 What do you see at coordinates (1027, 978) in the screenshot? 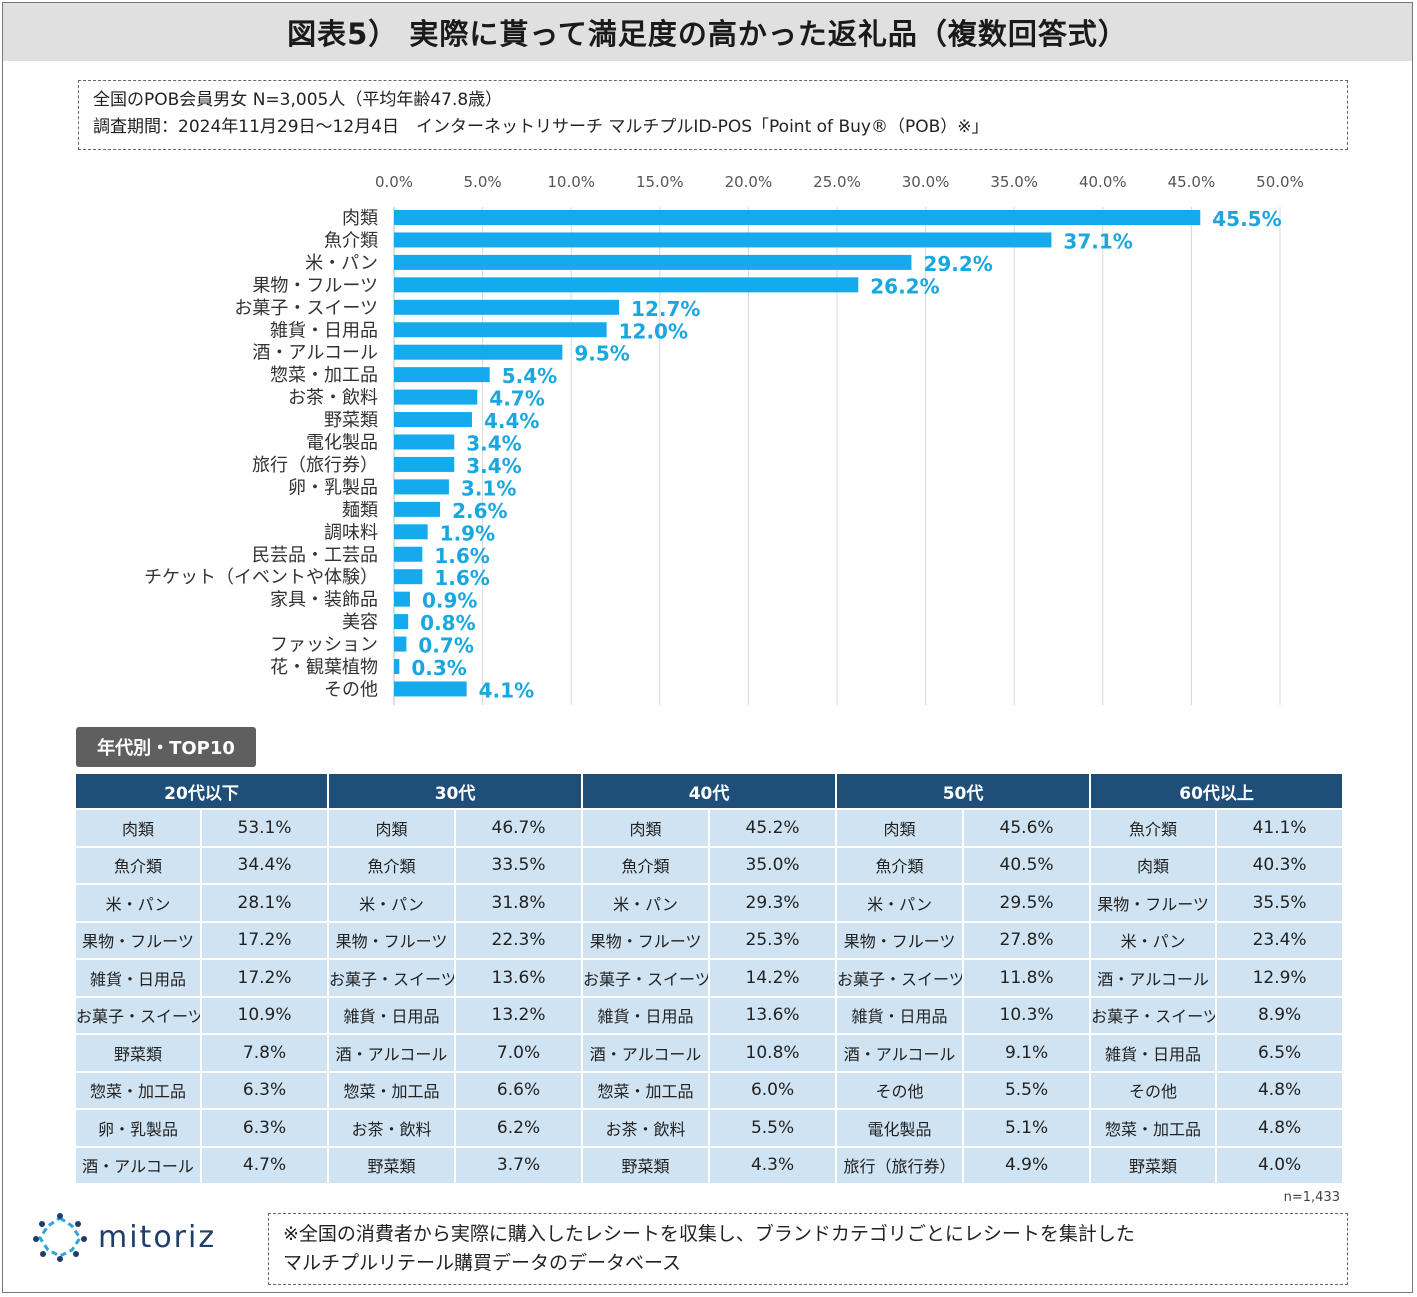
I see `item-percent-cell: 11.8%` at bounding box center [1027, 978].